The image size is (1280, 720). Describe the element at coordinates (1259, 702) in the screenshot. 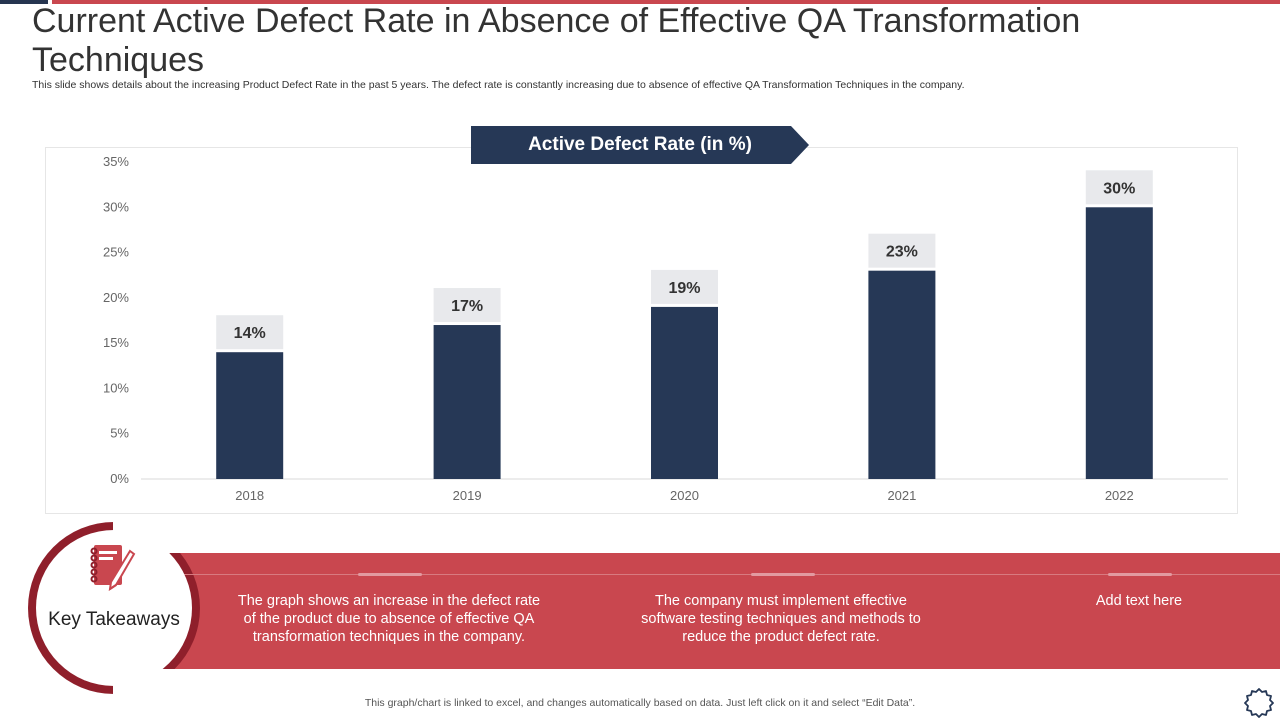

I see `gear-icon` at that location.